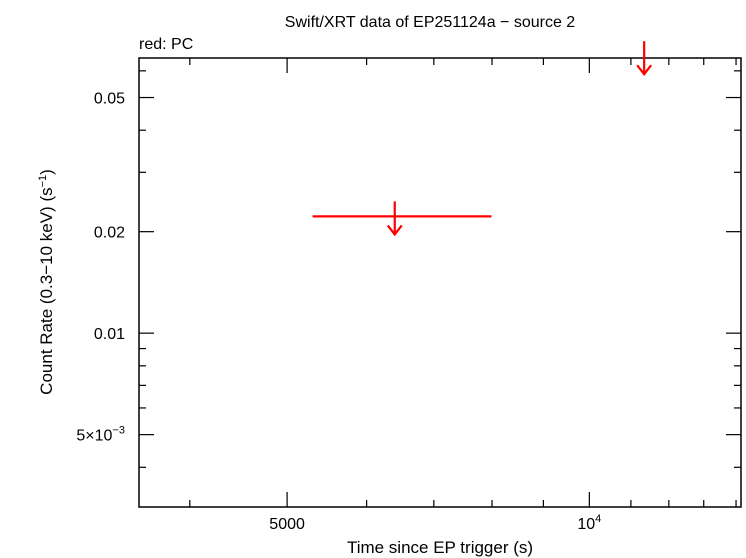  Describe the element at coordinates (46, 282) in the screenshot. I see `y-axis-label: Count Rate (0.3−10 keV) (s−1)` at that location.